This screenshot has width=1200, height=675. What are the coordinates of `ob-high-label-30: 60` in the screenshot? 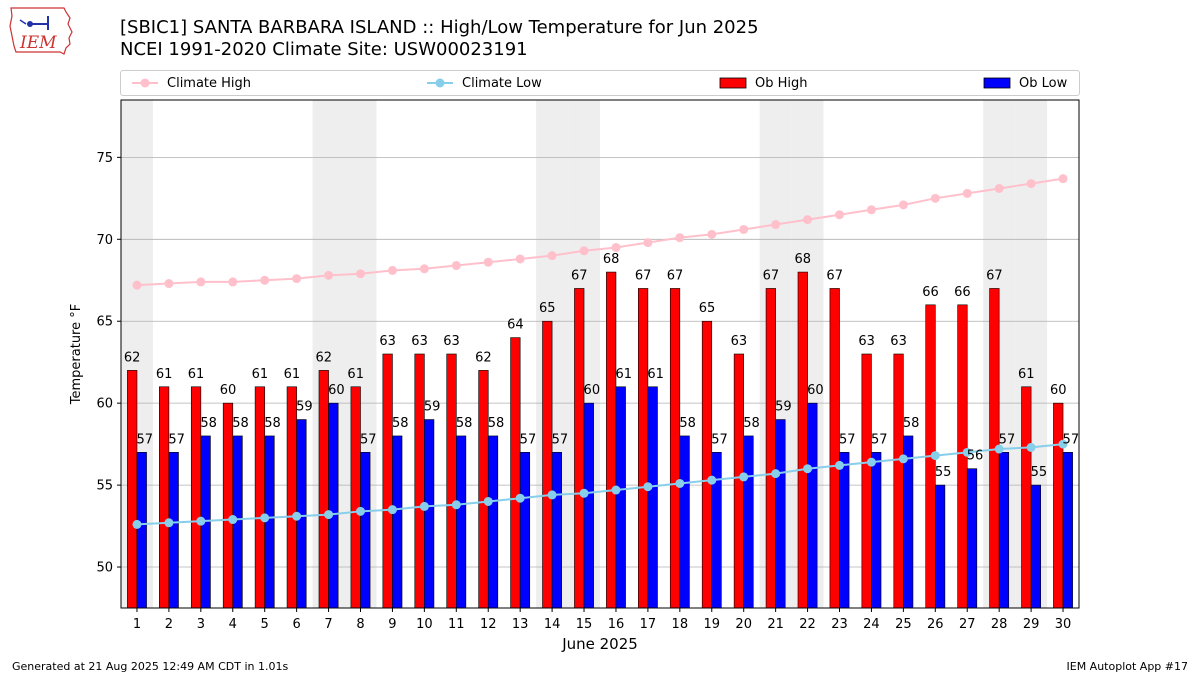 It's located at (1058, 390).